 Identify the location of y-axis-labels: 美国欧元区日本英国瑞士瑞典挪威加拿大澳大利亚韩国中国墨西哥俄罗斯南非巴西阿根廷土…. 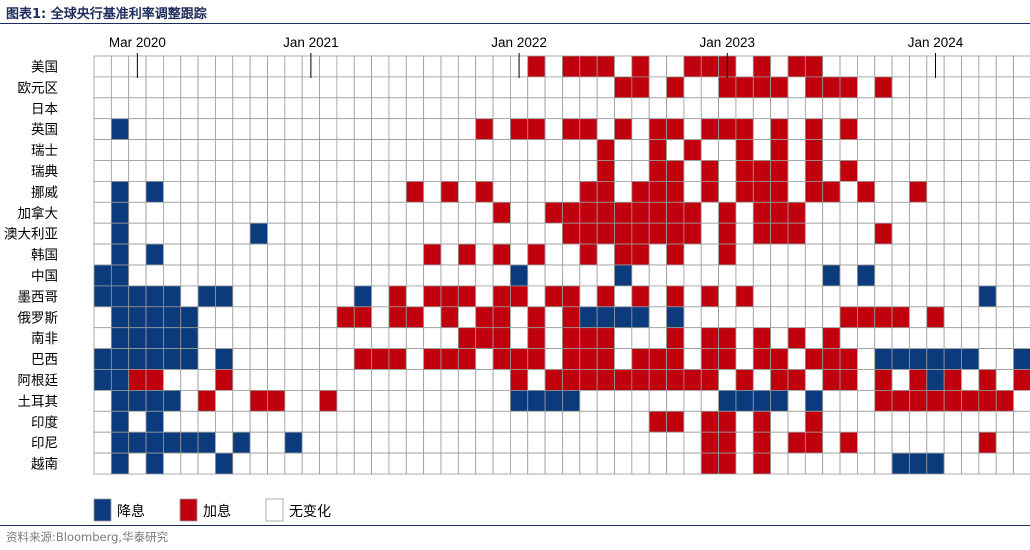
(31, 265).